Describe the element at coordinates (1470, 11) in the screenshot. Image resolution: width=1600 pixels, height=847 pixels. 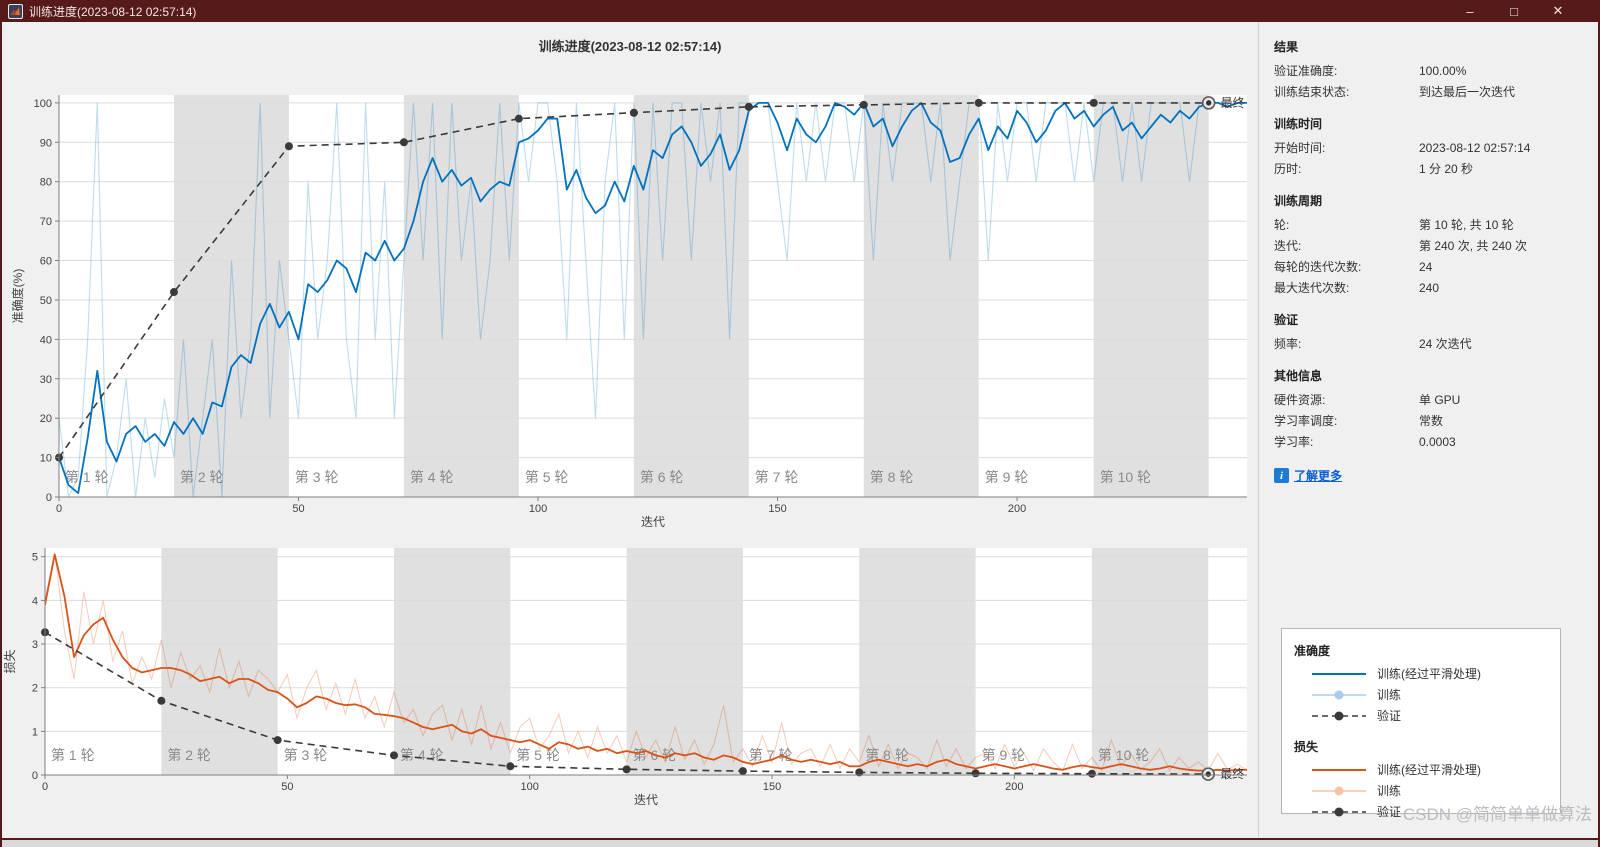
I see `minimize-button: –` at that location.